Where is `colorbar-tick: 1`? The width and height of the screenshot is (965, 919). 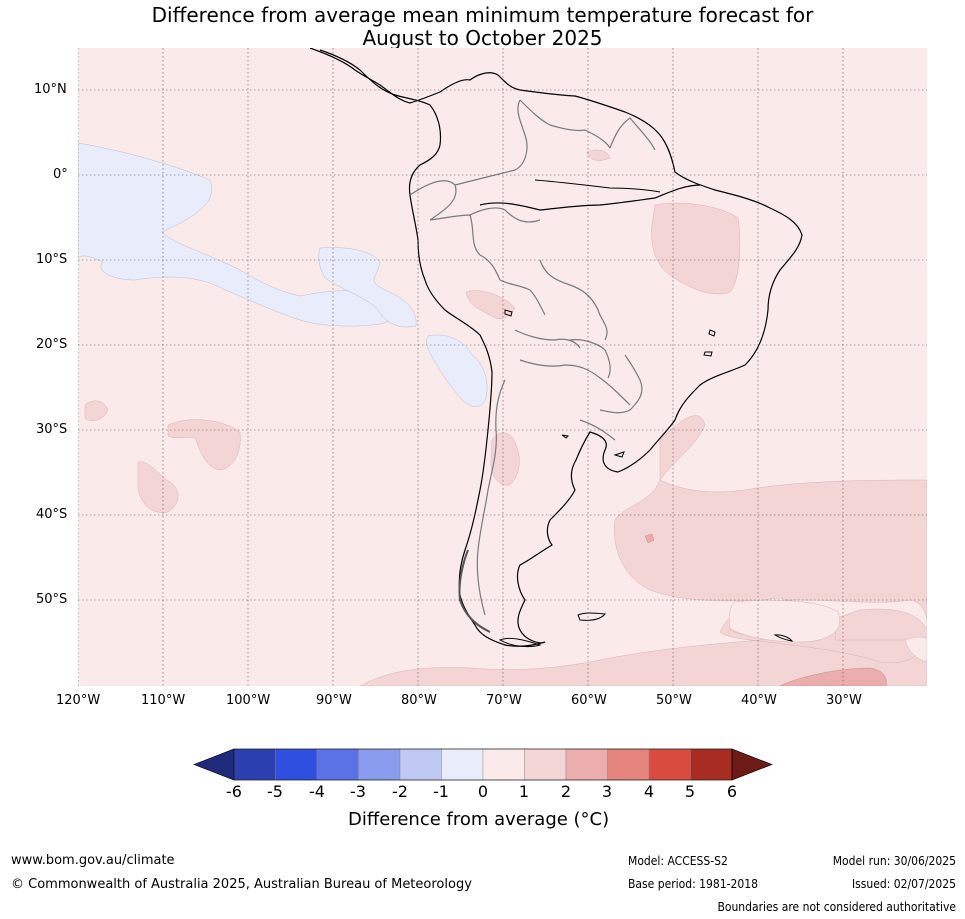
colorbar-tick: 1 is located at coordinates (524, 791).